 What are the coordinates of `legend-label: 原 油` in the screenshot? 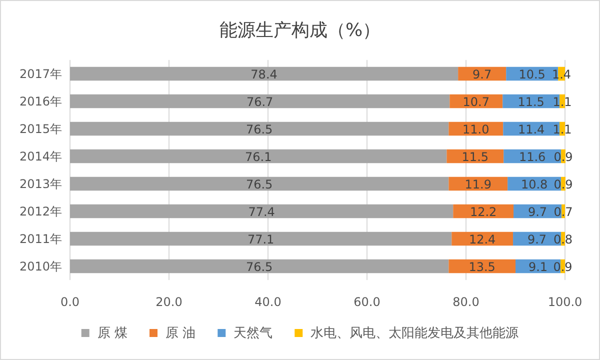 It's located at (181, 333).